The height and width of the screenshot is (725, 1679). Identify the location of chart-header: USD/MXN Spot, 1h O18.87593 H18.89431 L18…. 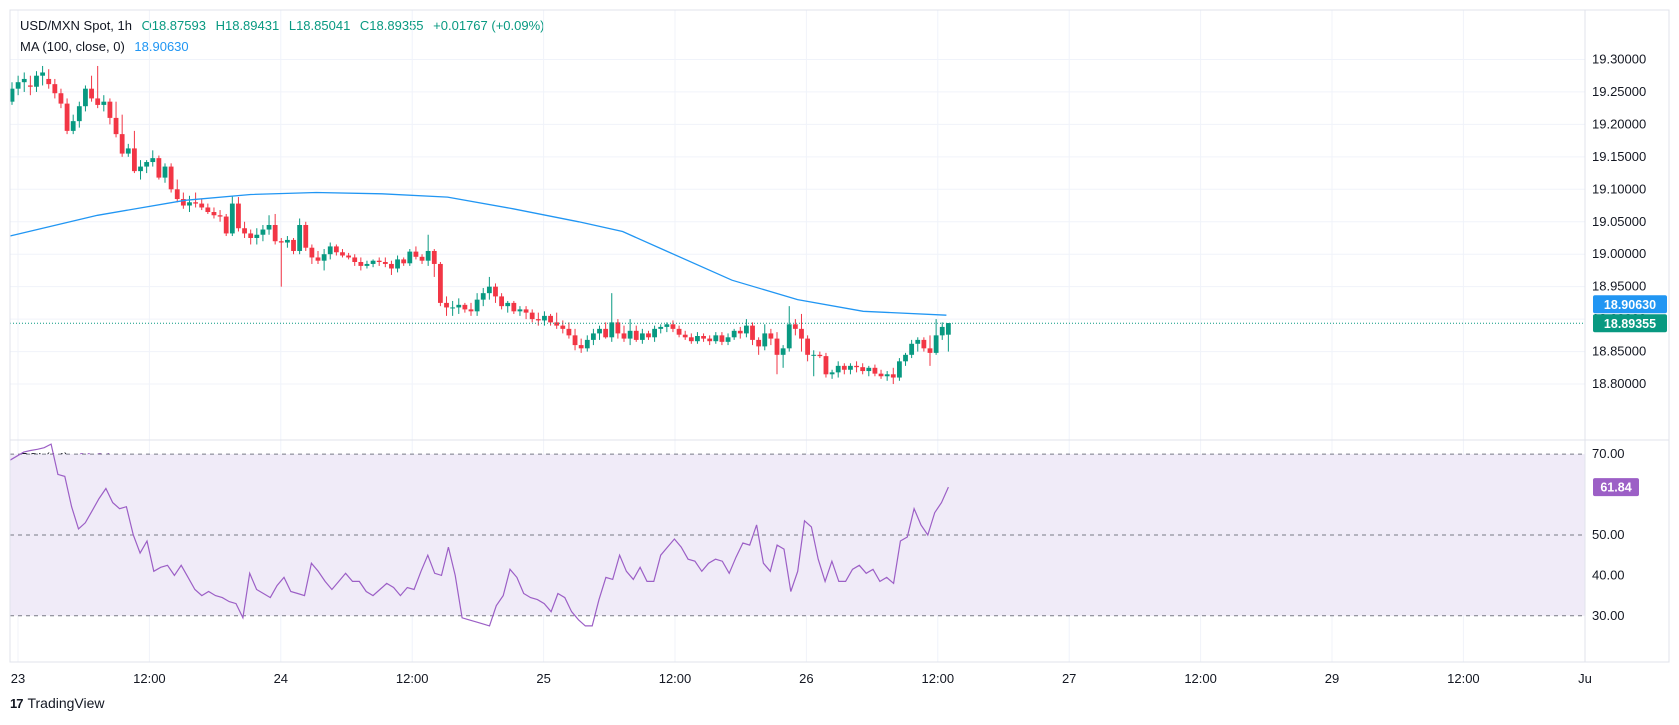
(285, 25).